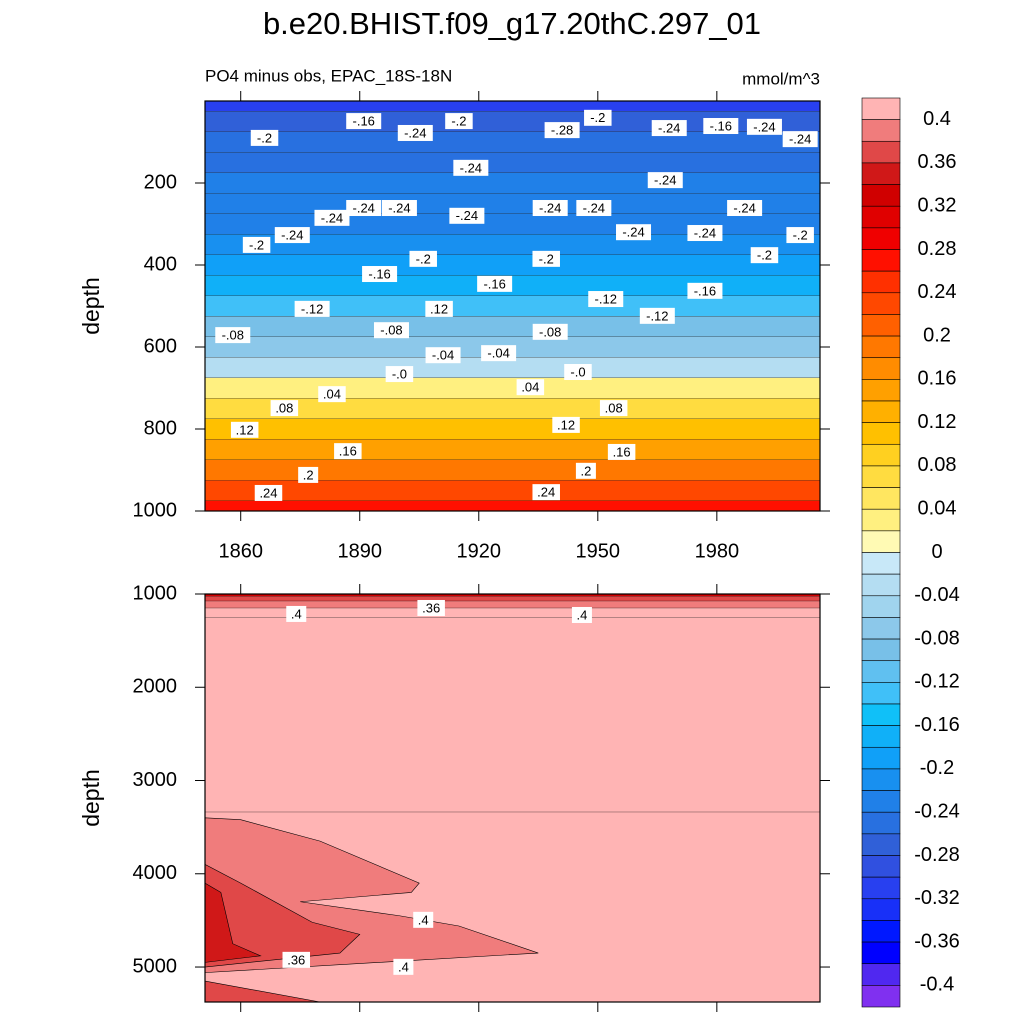  What do you see at coordinates (937, 422) in the screenshot?
I see `colorbar-label: 0.12` at bounding box center [937, 422].